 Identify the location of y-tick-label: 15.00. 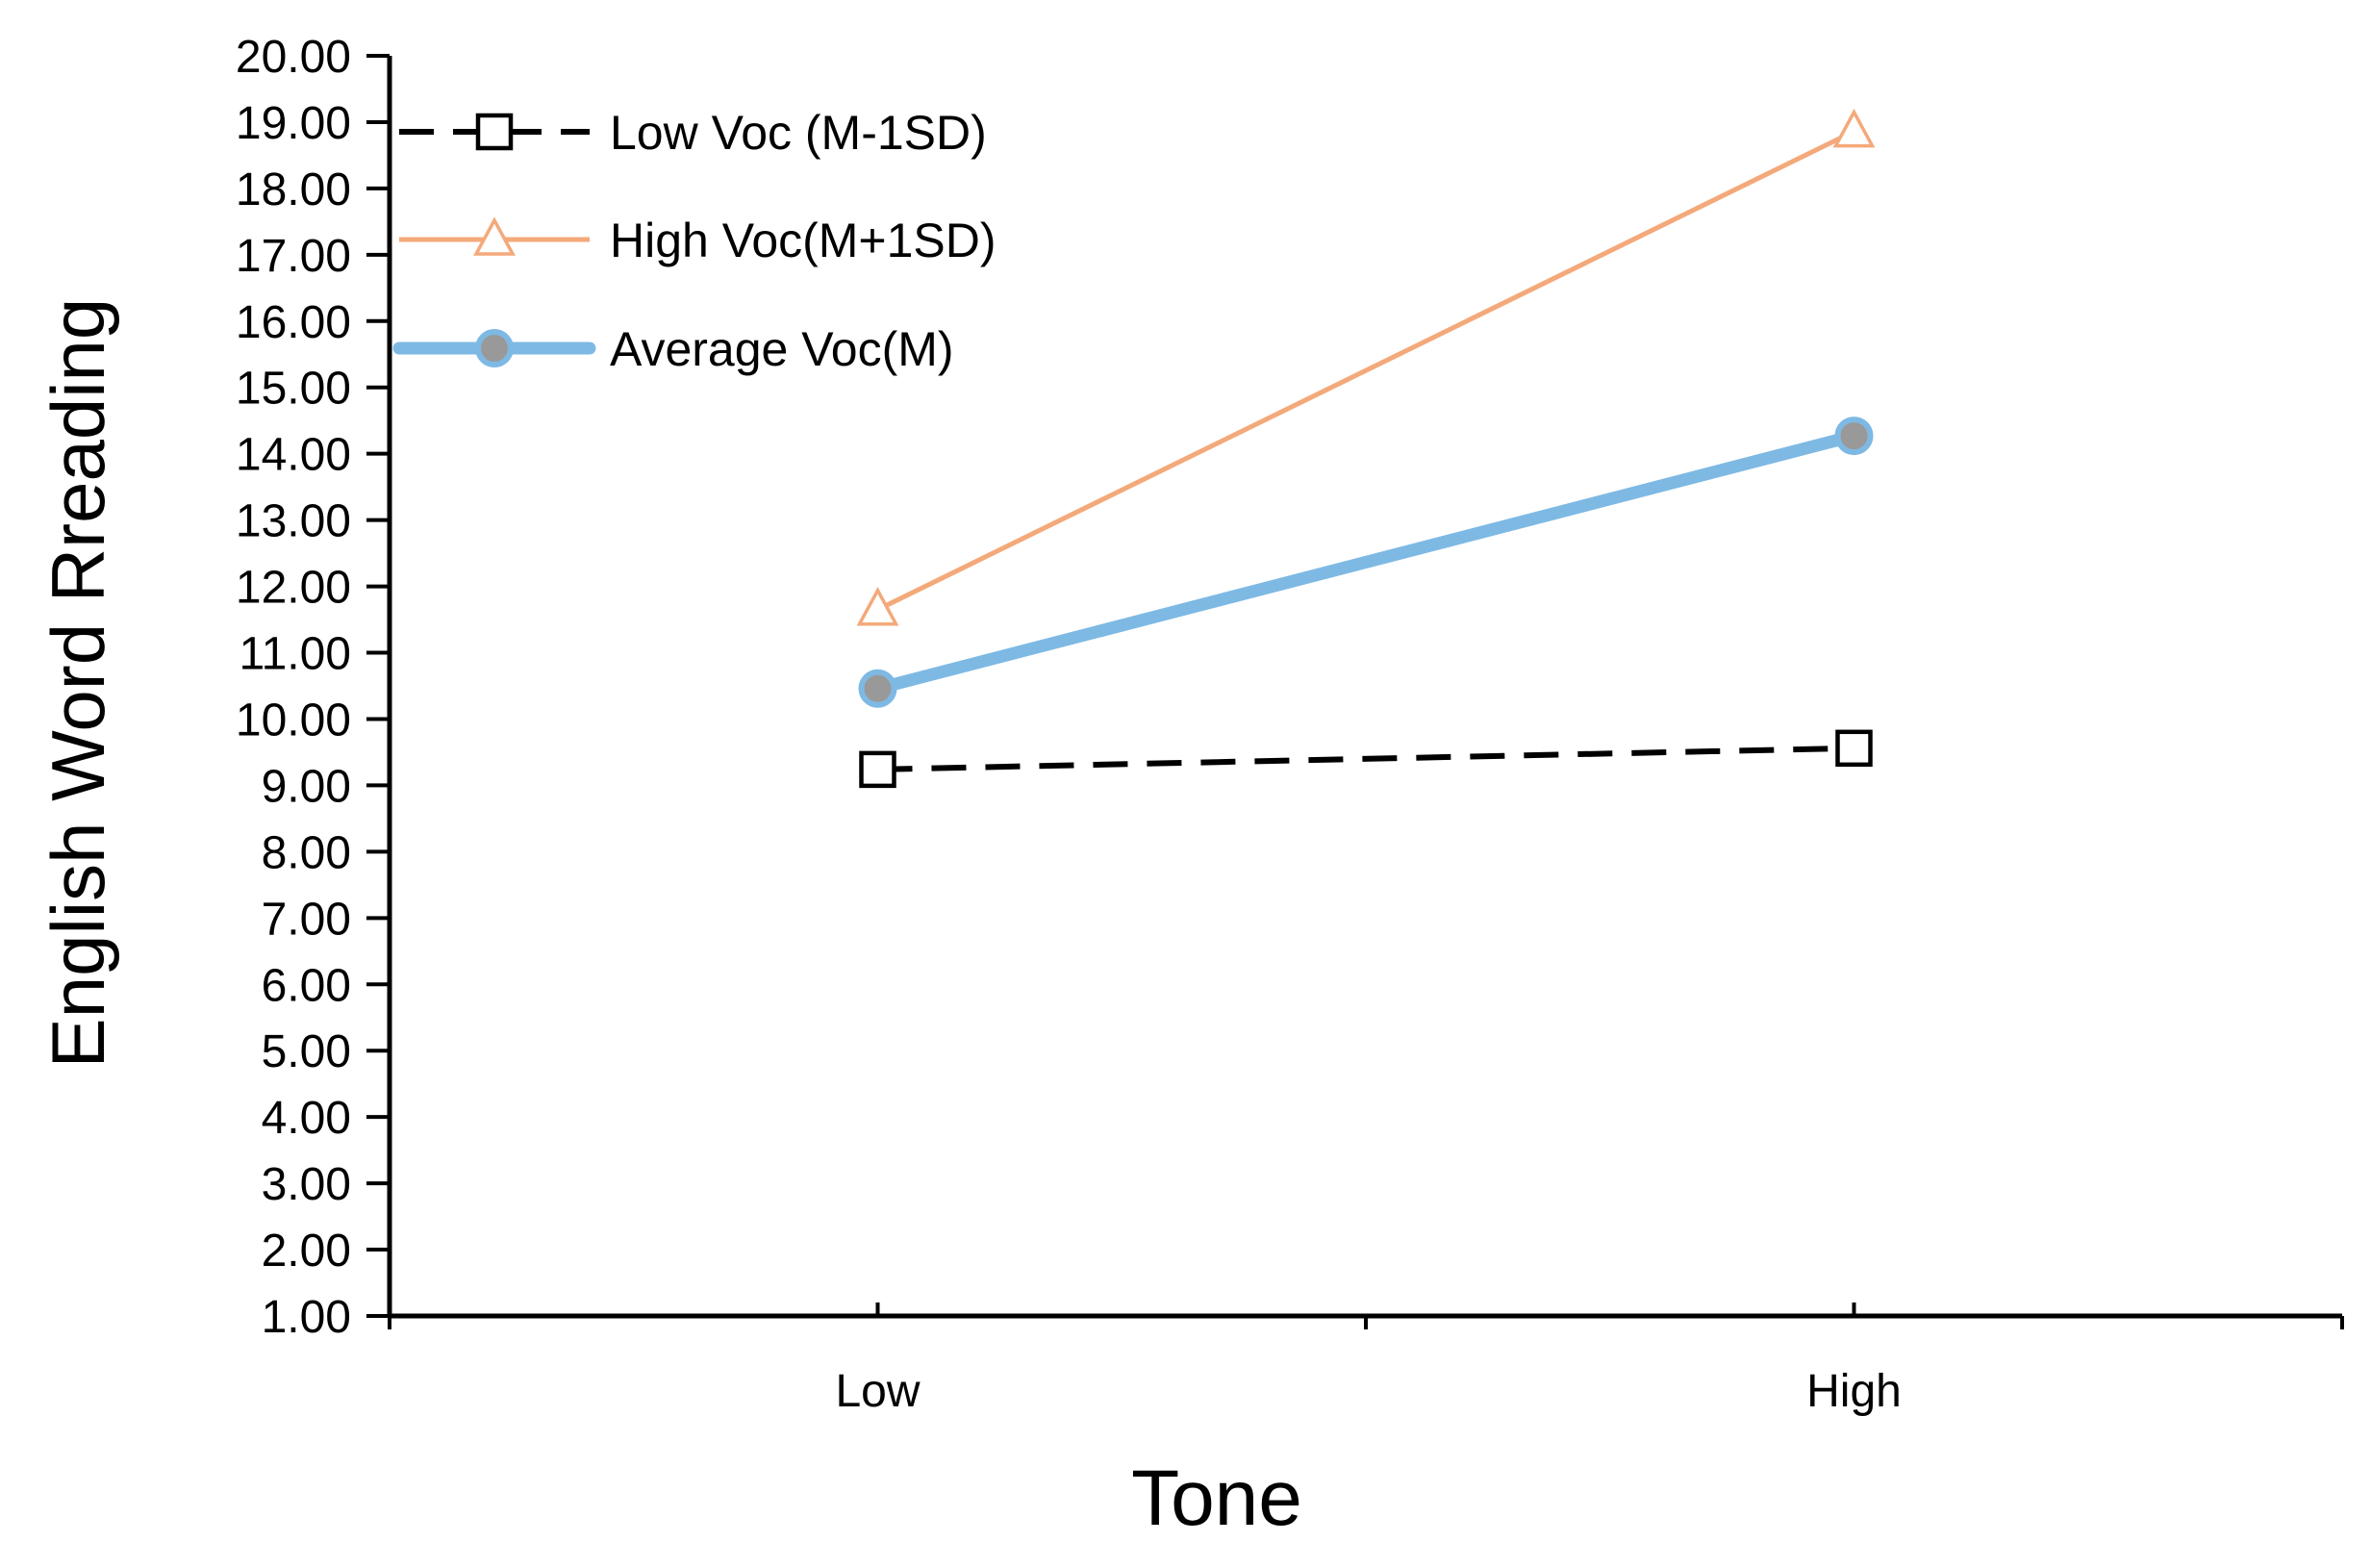
(293, 389).